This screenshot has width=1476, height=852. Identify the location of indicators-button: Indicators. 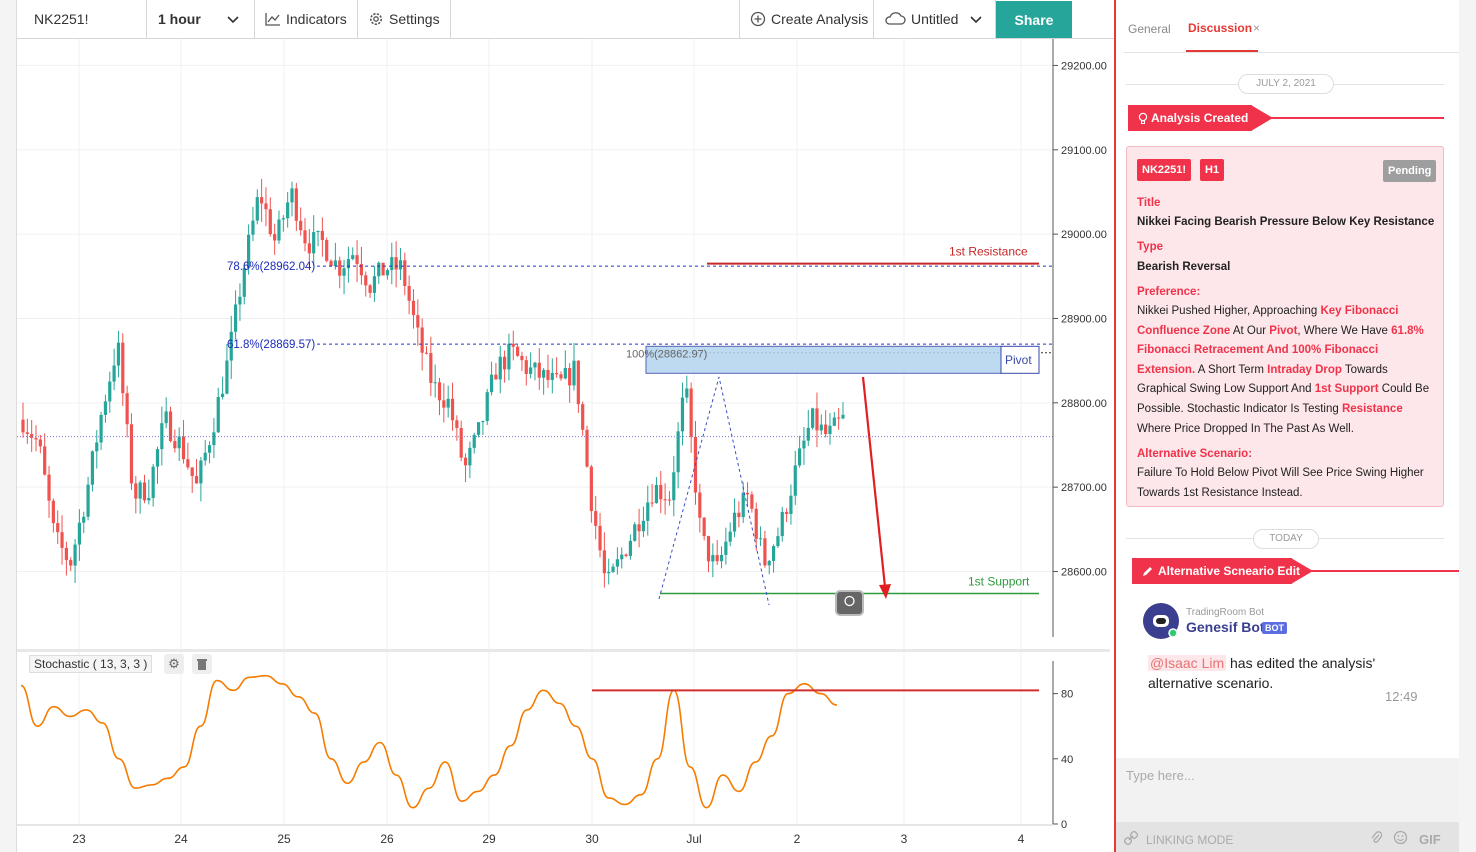
(306, 19).